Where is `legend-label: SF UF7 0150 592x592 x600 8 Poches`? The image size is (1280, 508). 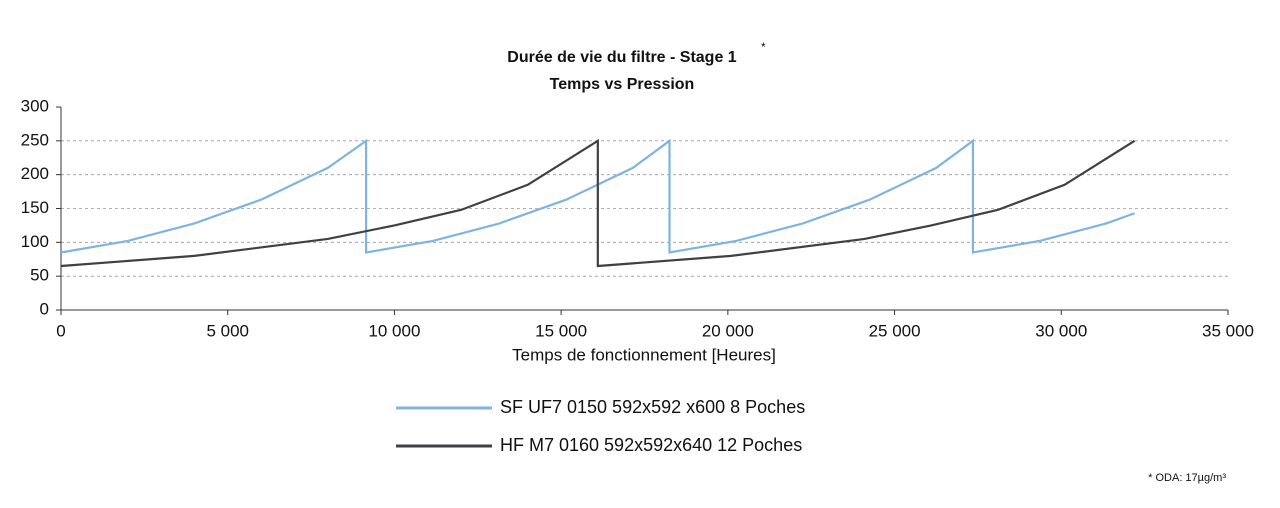
legend-label: SF UF7 0150 592x592 x600 8 Poches is located at coordinates (652, 407).